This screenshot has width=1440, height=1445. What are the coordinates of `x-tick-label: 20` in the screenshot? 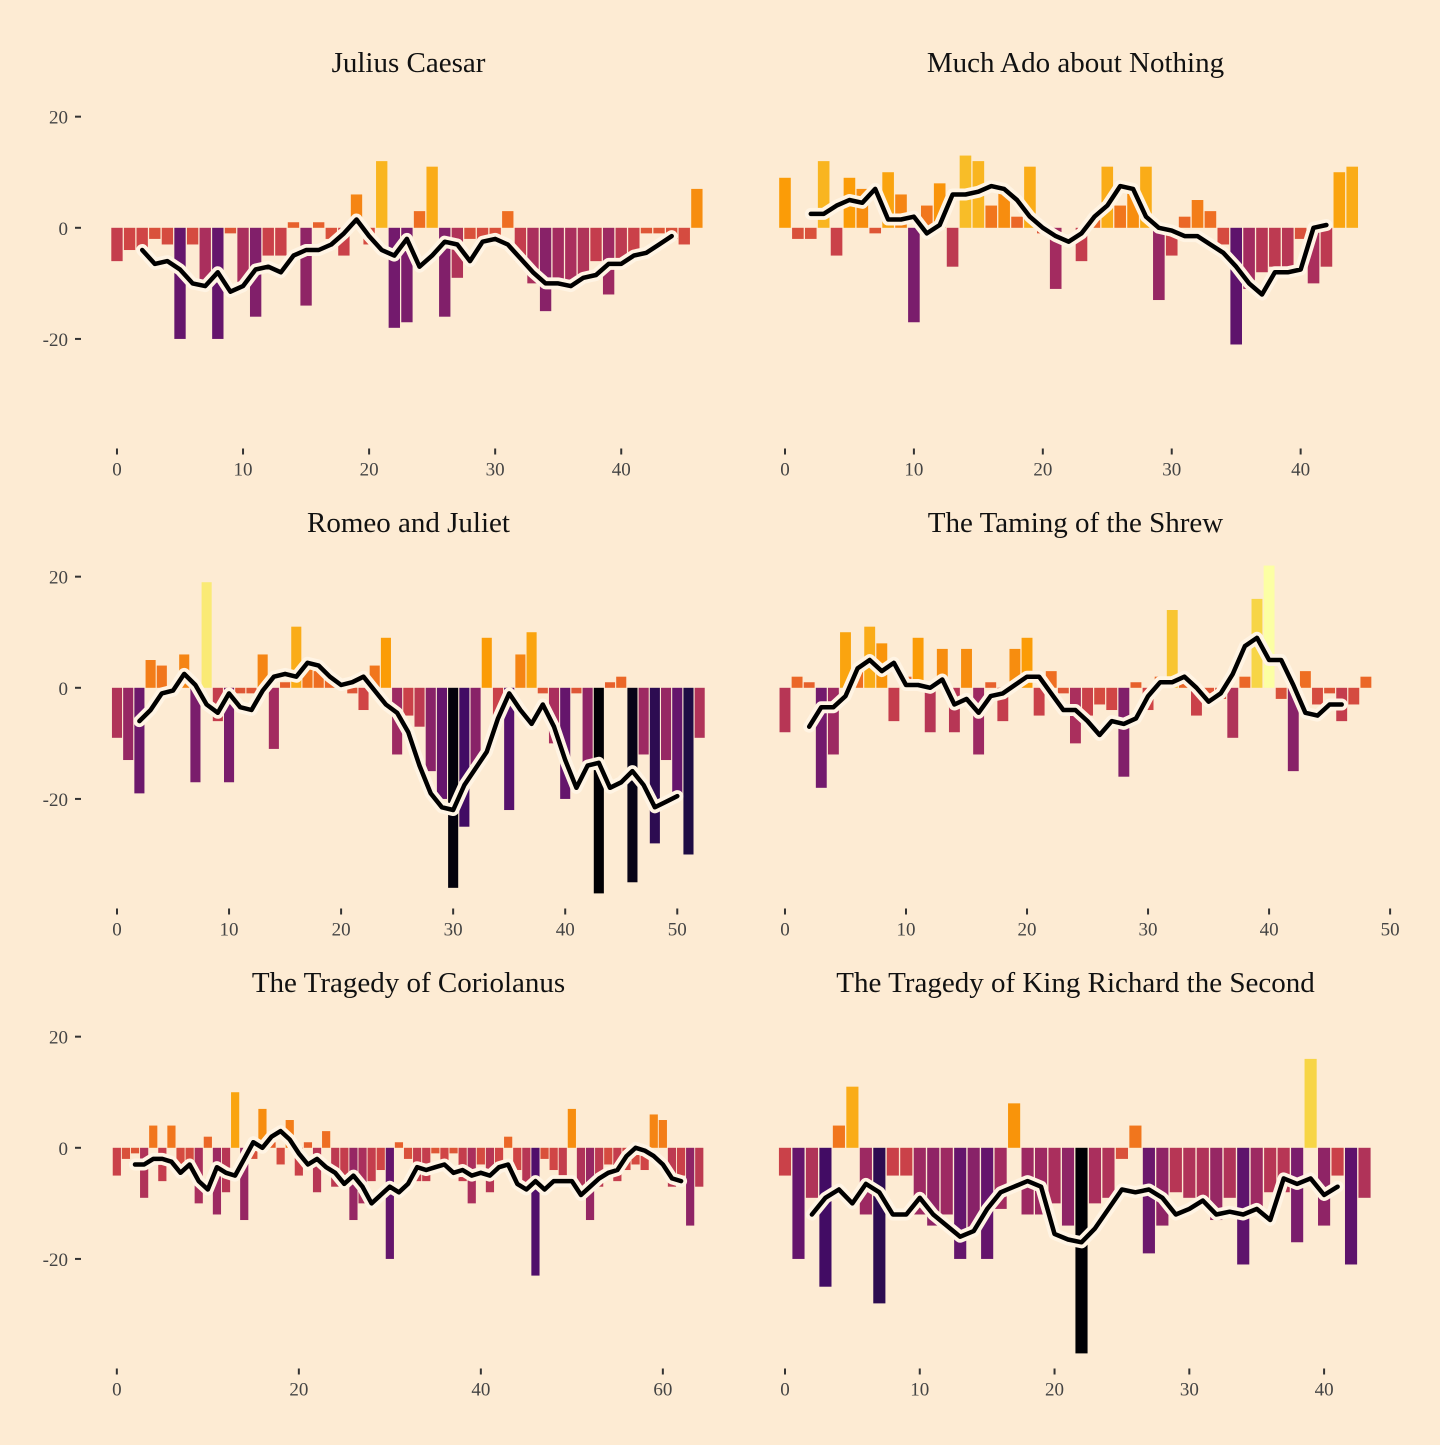 It's located at (369, 470).